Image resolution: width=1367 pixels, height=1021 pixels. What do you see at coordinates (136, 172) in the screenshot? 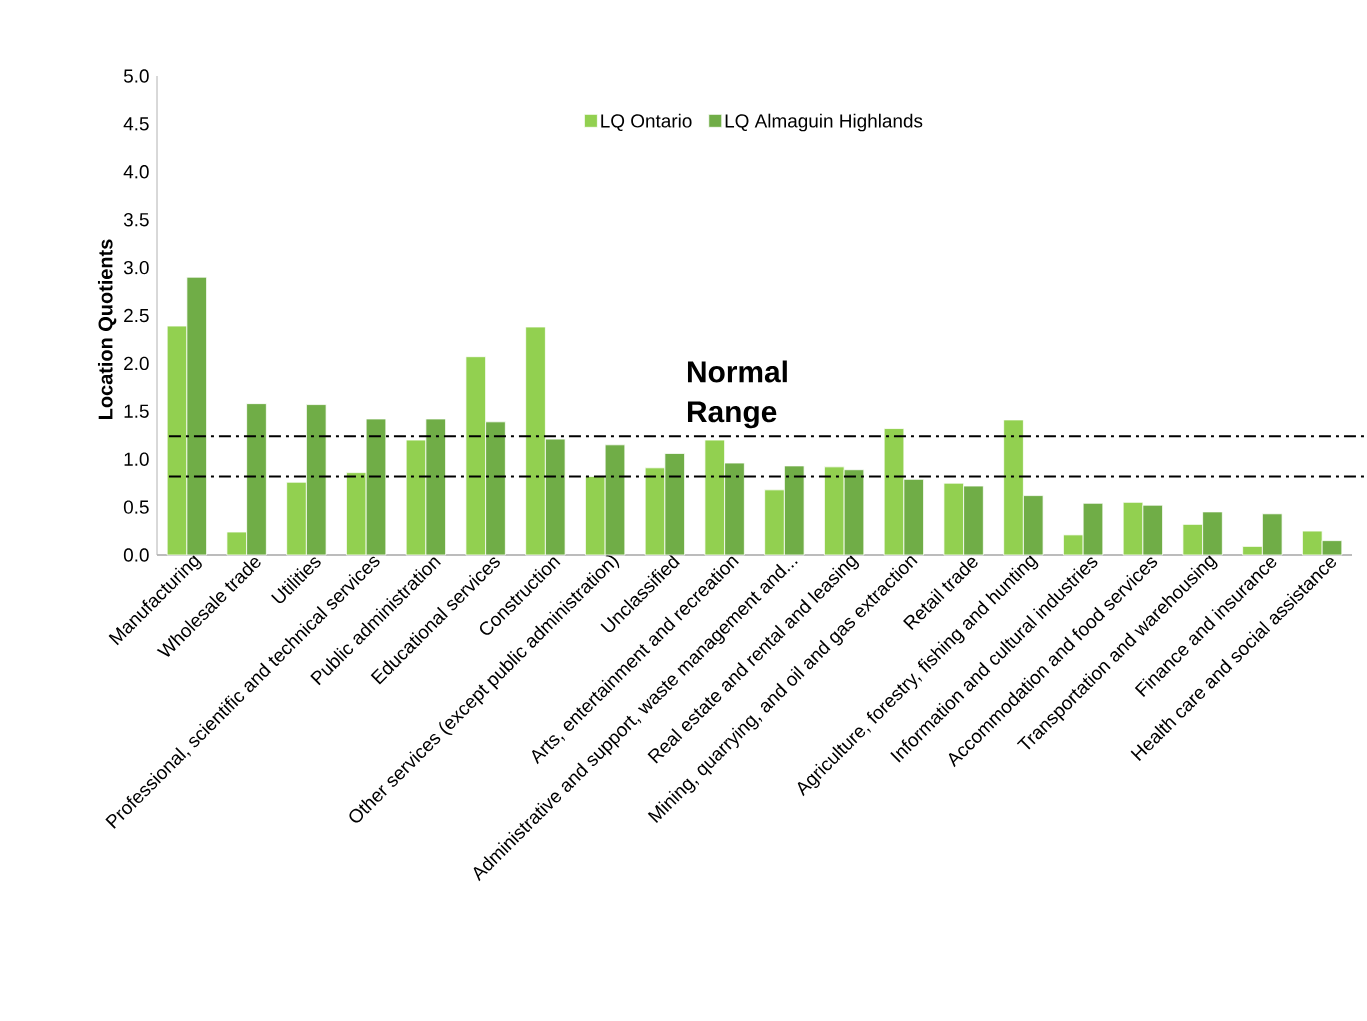
I see `y-tick-label: 4.0` at bounding box center [136, 172].